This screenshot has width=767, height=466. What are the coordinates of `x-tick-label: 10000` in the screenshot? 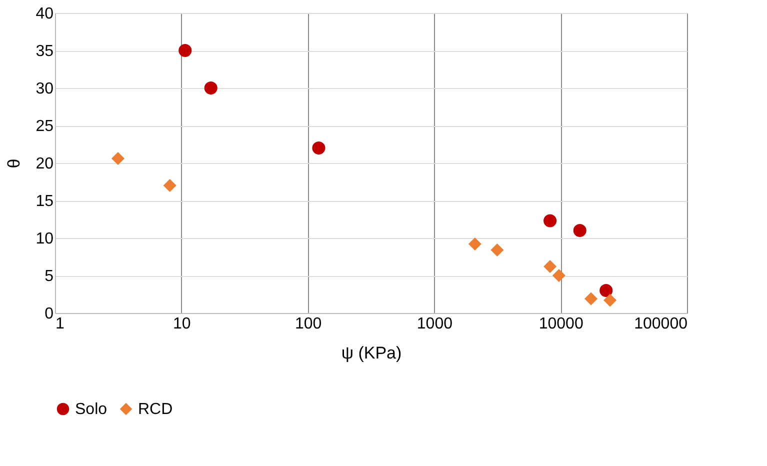 It's located at (561, 324).